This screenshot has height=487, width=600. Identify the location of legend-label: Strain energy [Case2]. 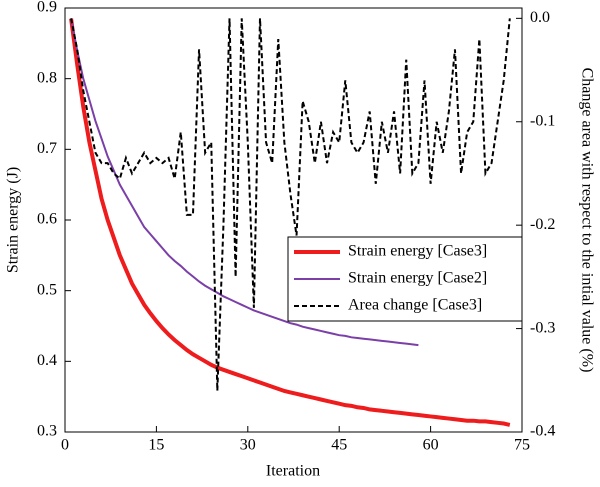
(417, 278).